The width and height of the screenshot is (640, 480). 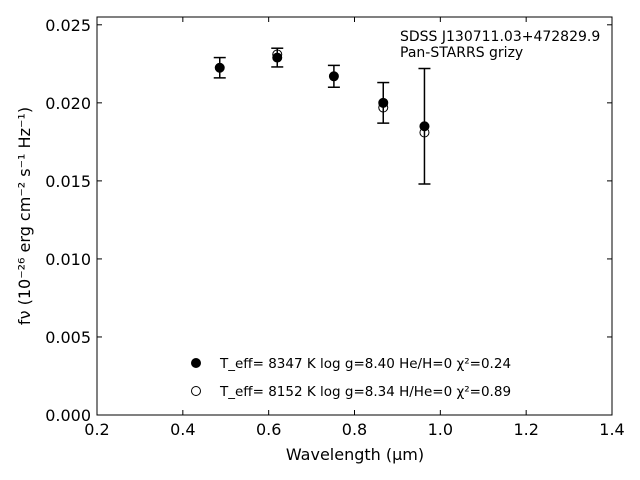 What do you see at coordinates (365, 364) in the screenshot?
I see `legend-entry-1: T_eff= 8347 K log g=8.40 He/H=0 χ²=0.24` at bounding box center [365, 364].